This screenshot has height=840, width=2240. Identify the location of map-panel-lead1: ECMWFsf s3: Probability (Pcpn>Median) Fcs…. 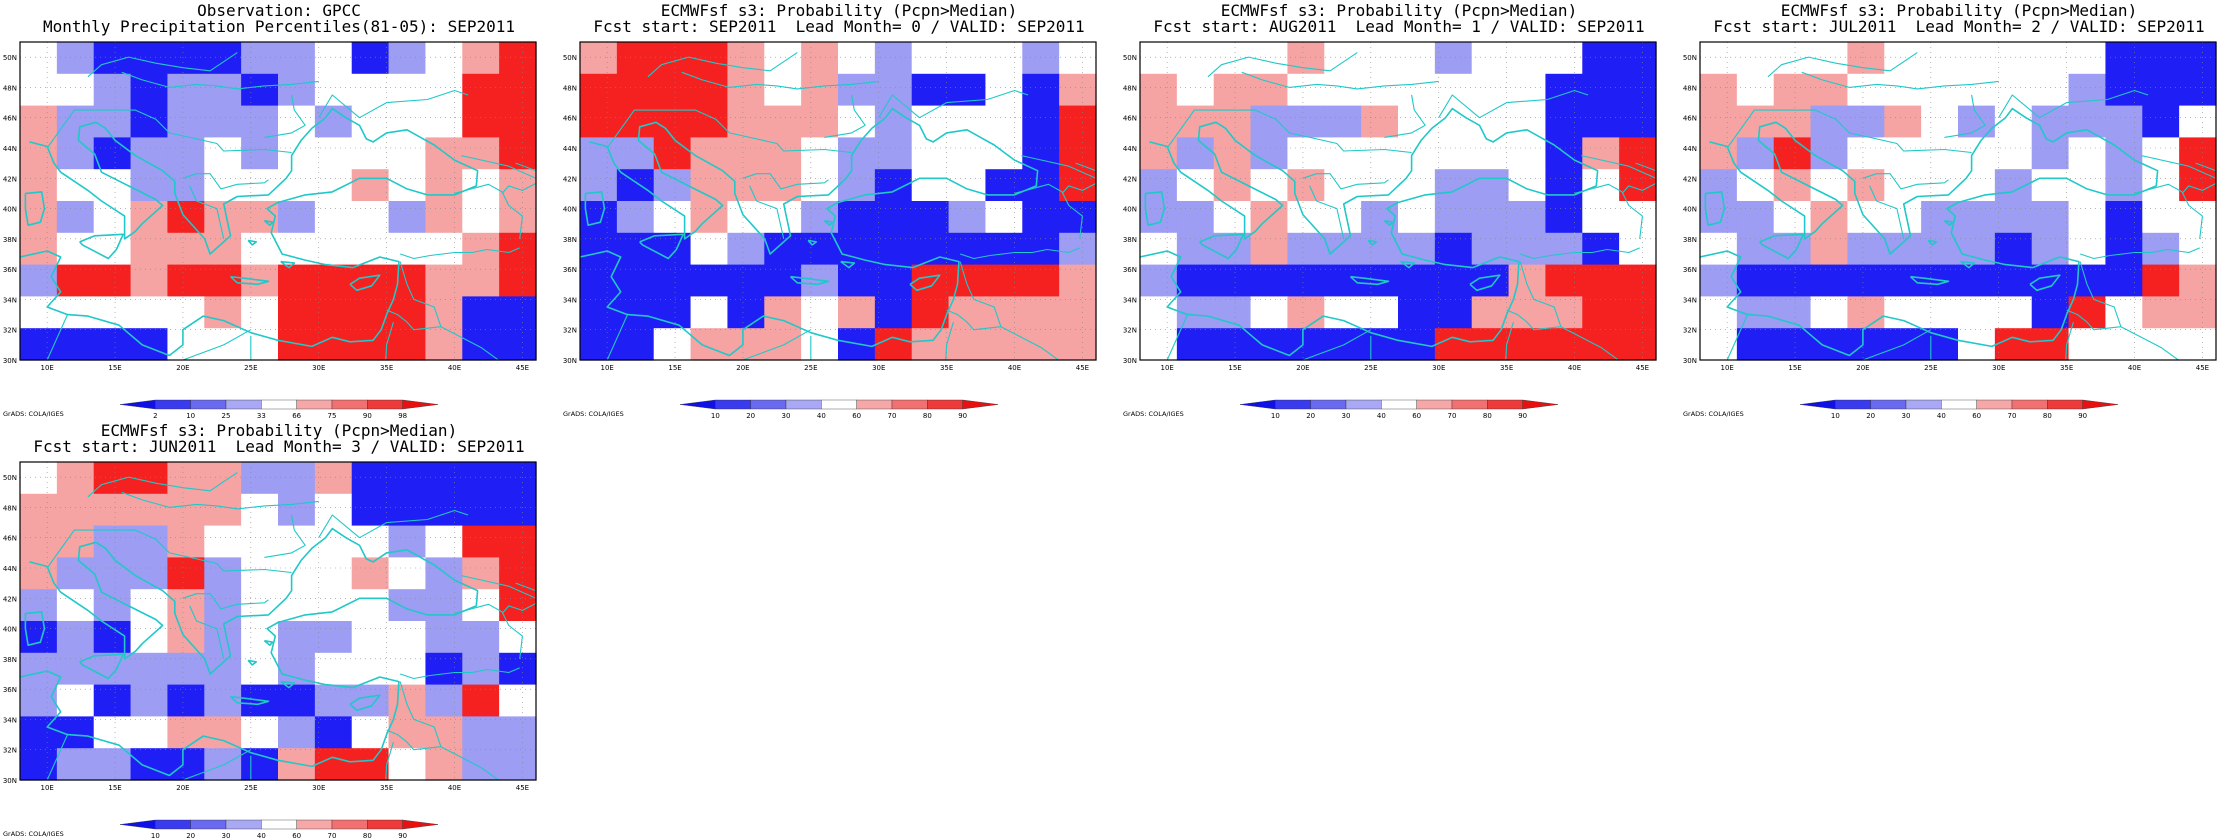
(1399, 210).